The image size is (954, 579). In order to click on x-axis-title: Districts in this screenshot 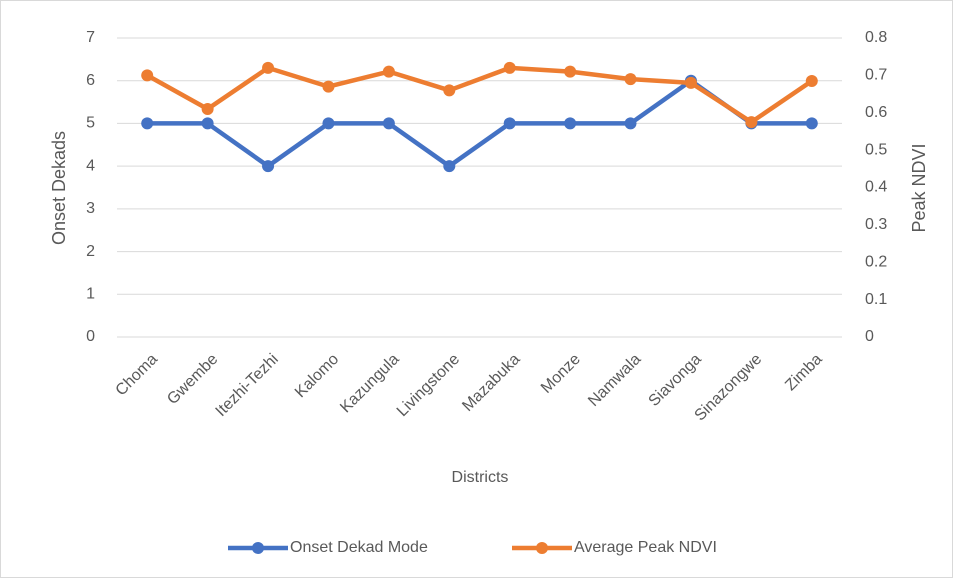, I will do `click(480, 477)`.